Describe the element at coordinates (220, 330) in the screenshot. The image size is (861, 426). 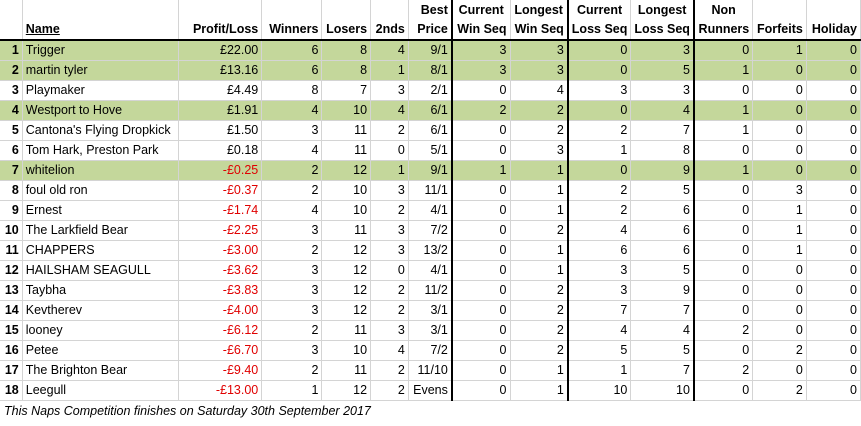
I see `profit-cell: -£6.12` at that location.